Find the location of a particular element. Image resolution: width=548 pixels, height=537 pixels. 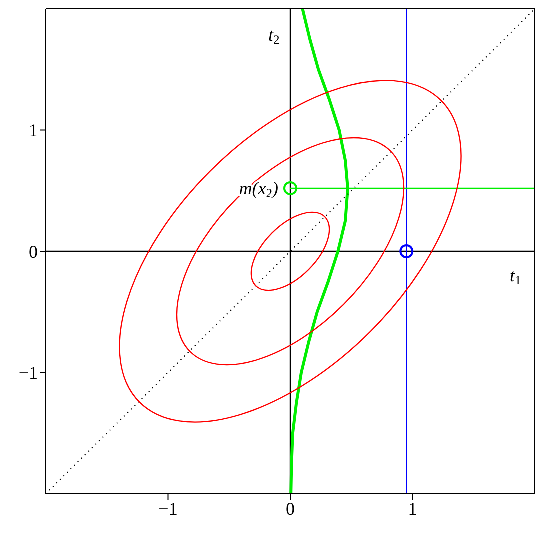

x-tick-label: 1 is located at coordinates (413, 508).